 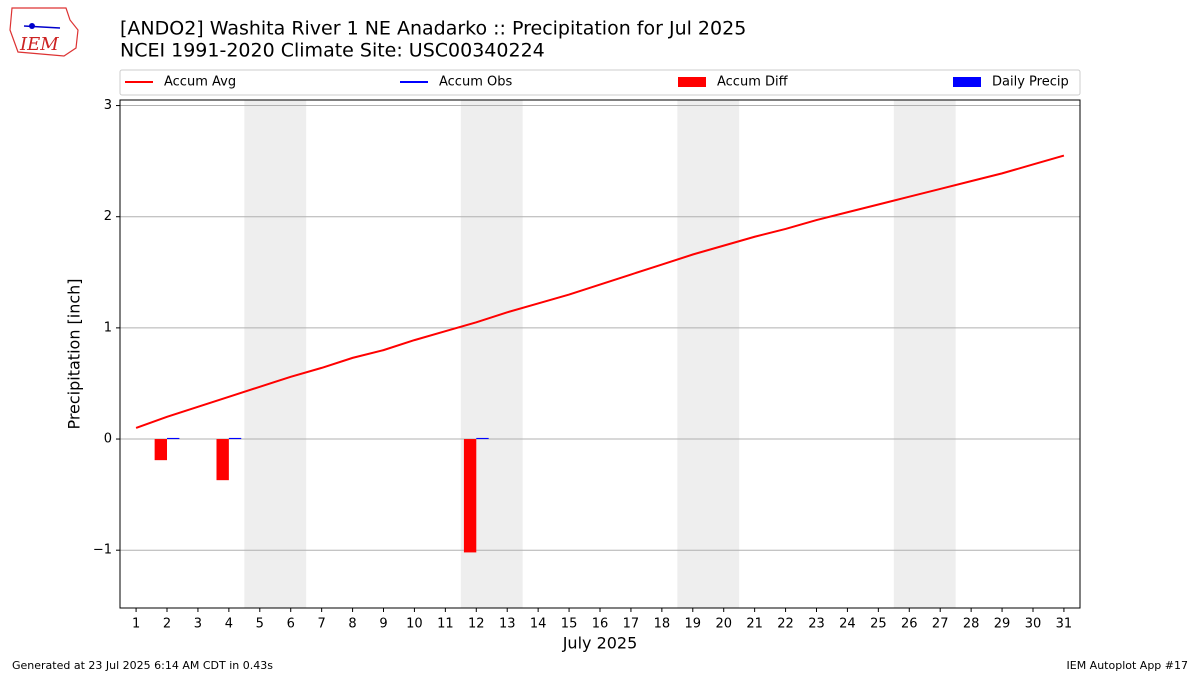 I want to click on y-tick-label: 1, so click(x=108, y=327).